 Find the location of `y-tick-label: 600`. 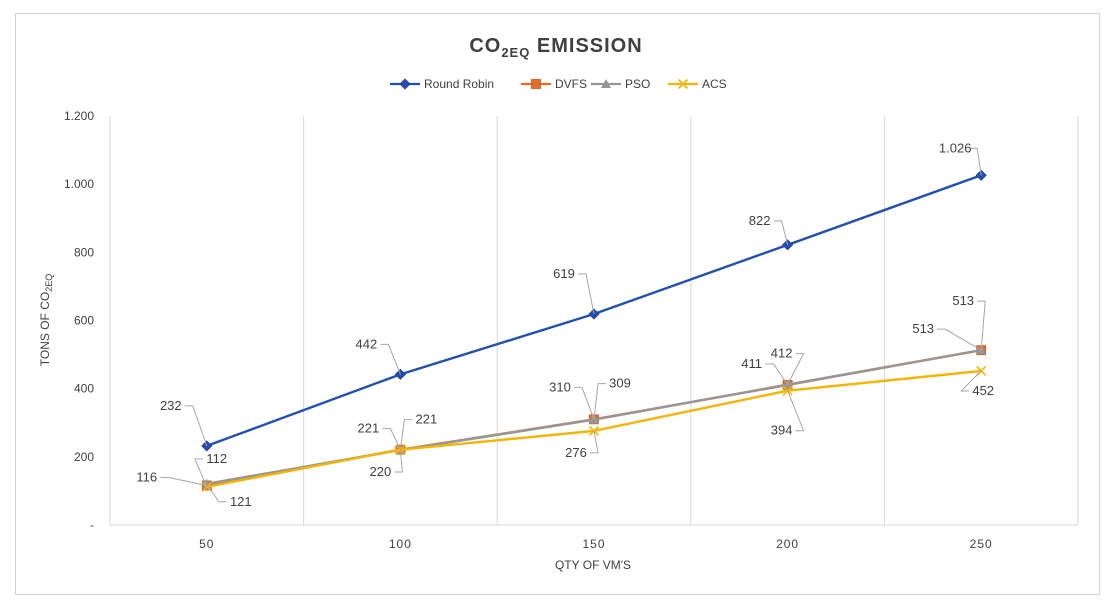

y-tick-label: 600 is located at coordinates (84, 321).